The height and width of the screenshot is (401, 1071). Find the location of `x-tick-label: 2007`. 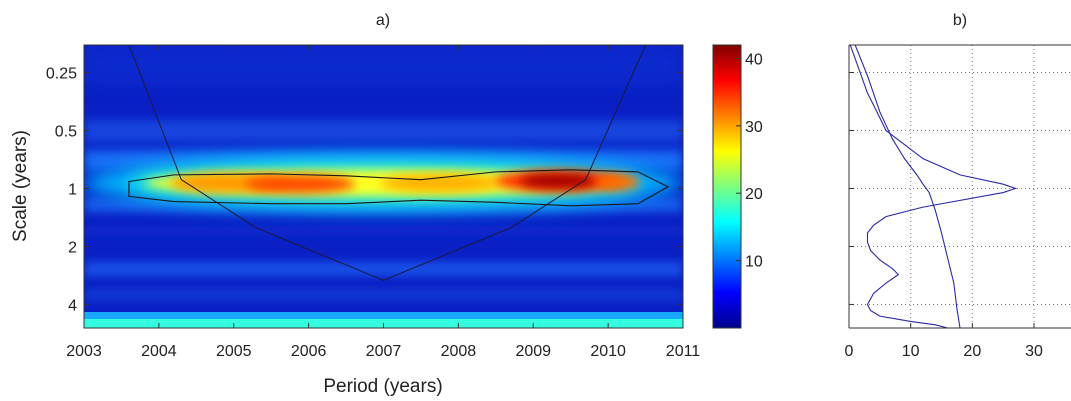

x-tick-label: 2007 is located at coordinates (384, 351).